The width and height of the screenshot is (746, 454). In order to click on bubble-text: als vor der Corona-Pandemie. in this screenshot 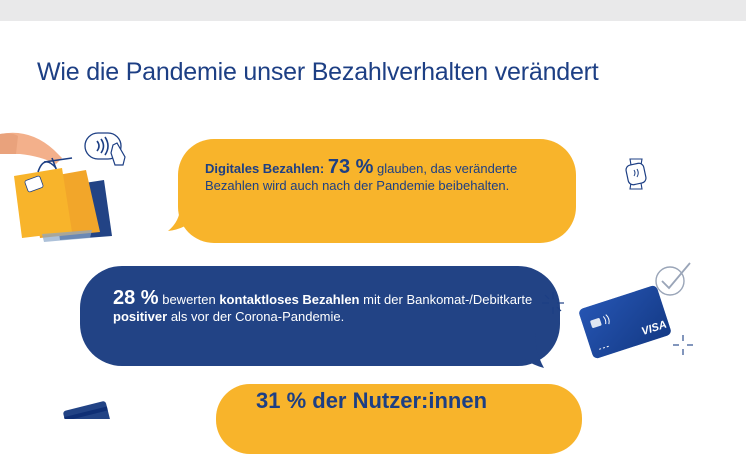, I will do `click(257, 316)`.